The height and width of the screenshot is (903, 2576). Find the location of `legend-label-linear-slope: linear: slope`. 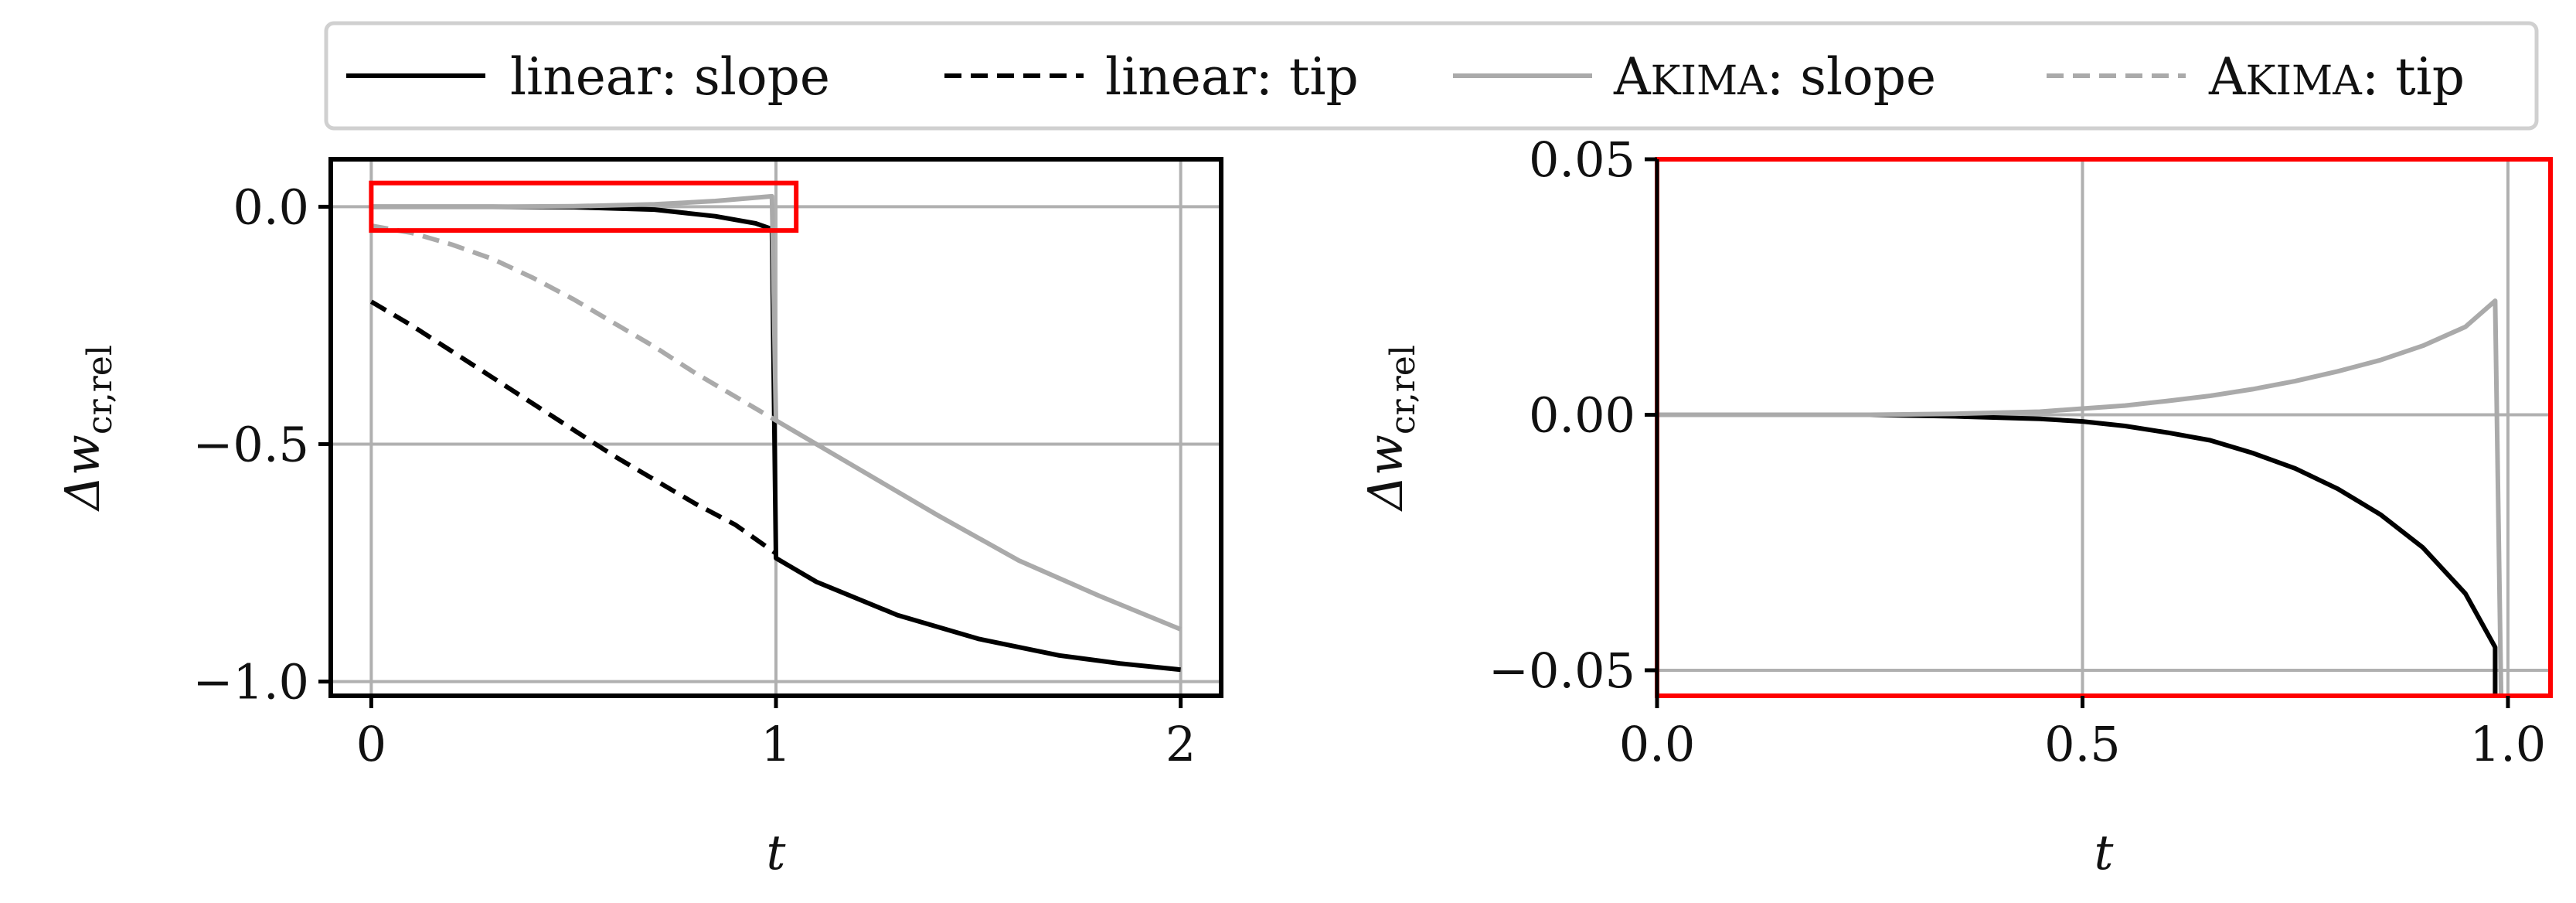

legend-label-linear-slope: linear: slope is located at coordinates (670, 77).